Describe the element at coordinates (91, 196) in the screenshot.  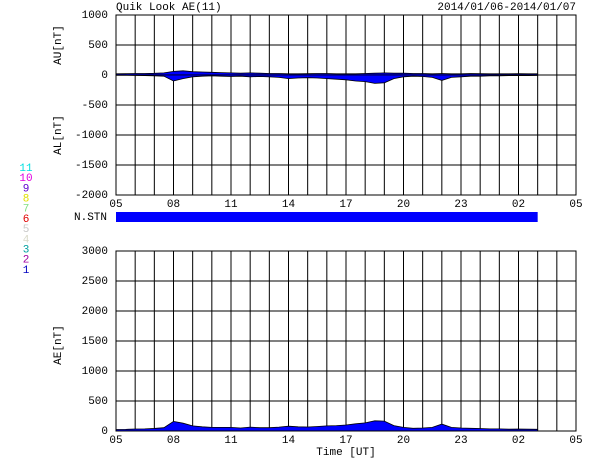
I see `y-tick-label: -2000` at that location.